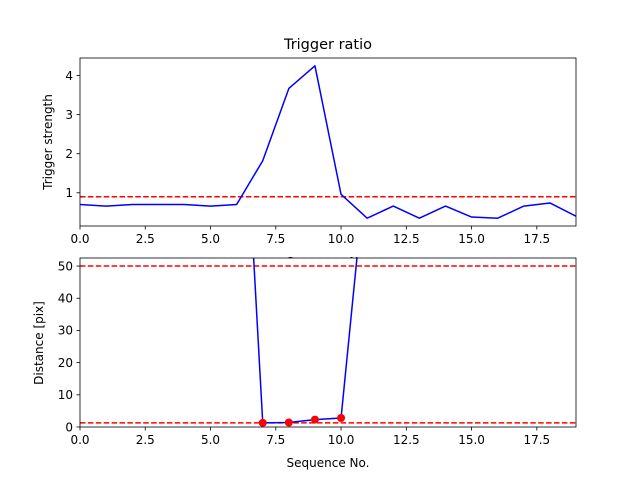  Describe the element at coordinates (69, 193) in the screenshot. I see `top-chart-y-tick-label: 1` at that location.